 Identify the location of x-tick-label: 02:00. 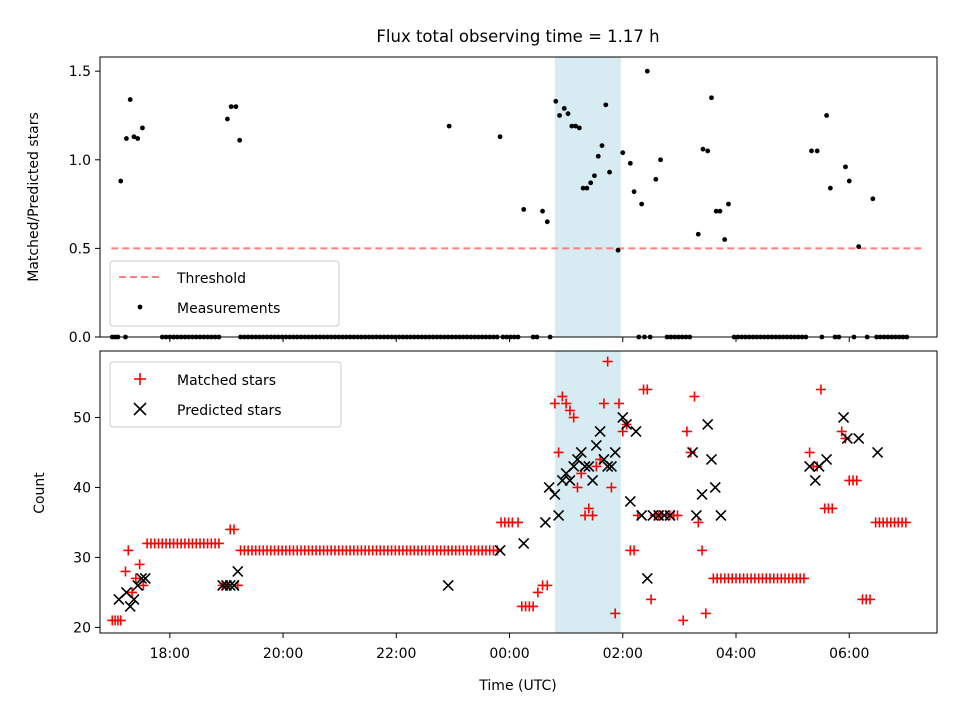
(623, 654).